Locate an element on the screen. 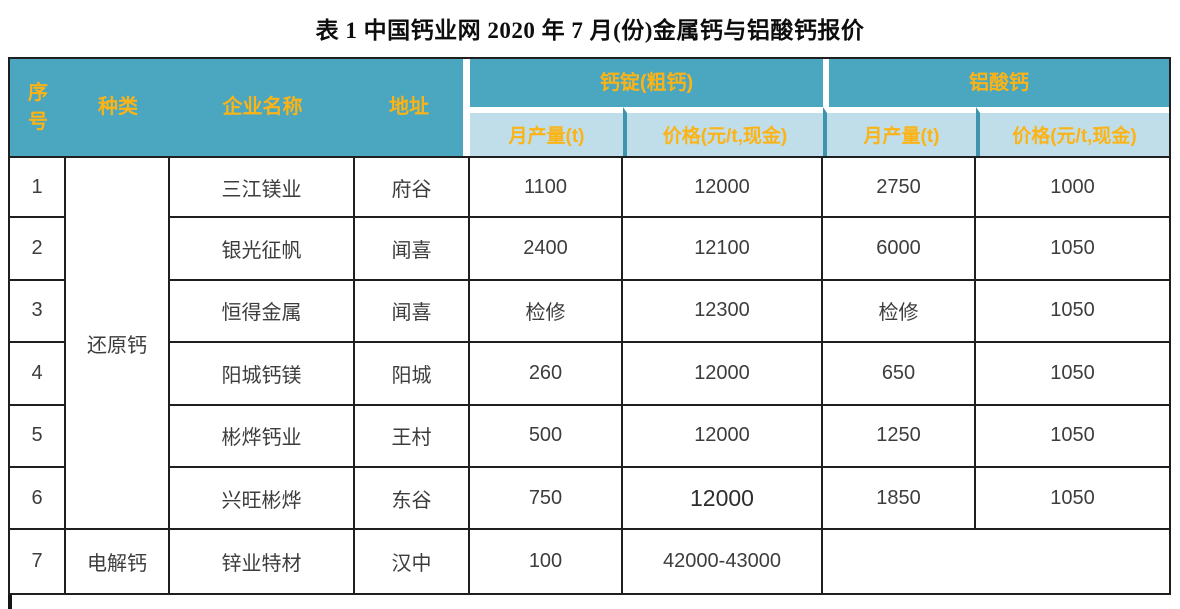 The height and width of the screenshot is (609, 1180). cell-r3-output2: 检修 is located at coordinates (899, 312).